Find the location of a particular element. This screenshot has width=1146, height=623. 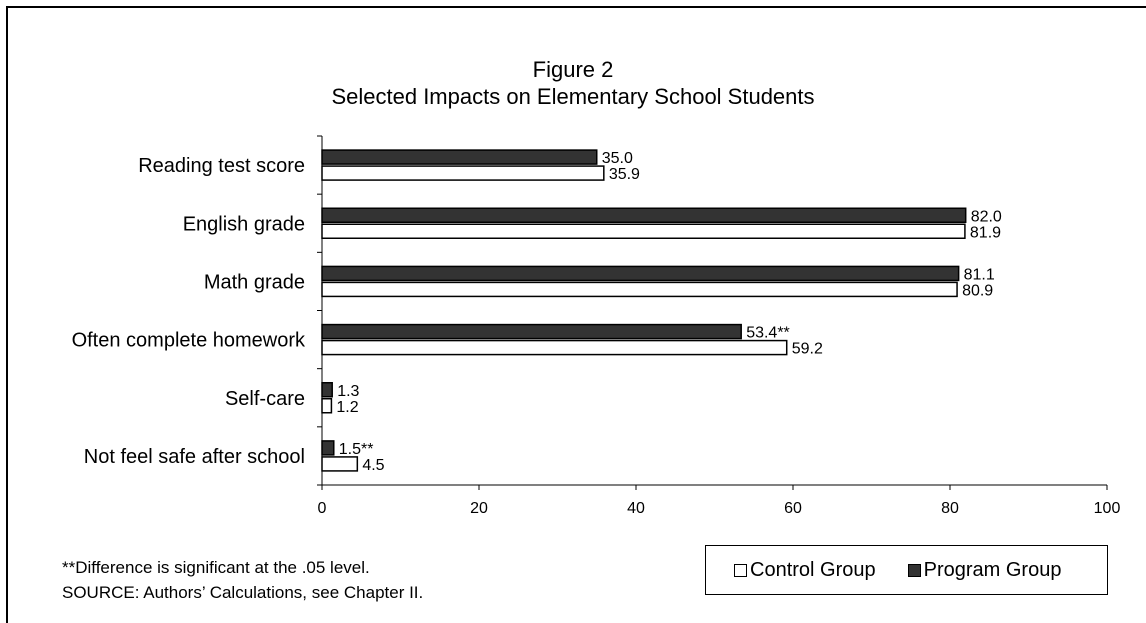

category-label: Often complete homework is located at coordinates (189, 341).